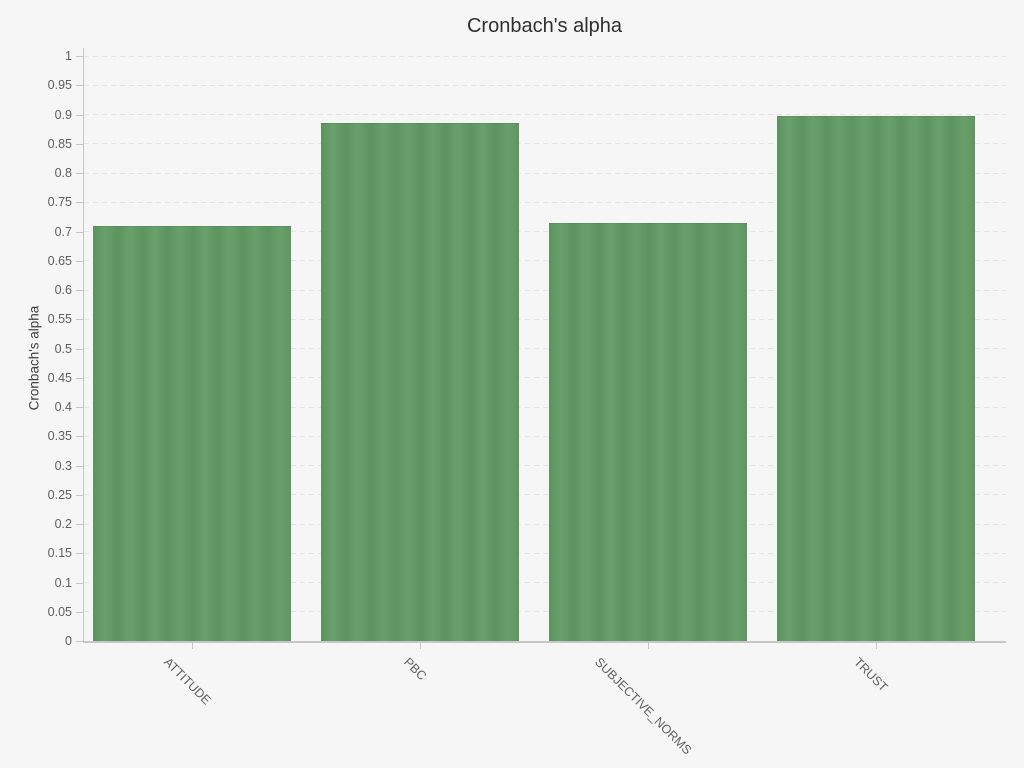  What do you see at coordinates (63, 348) in the screenshot?
I see `y-axis-tick-label: 0.5` at bounding box center [63, 348].